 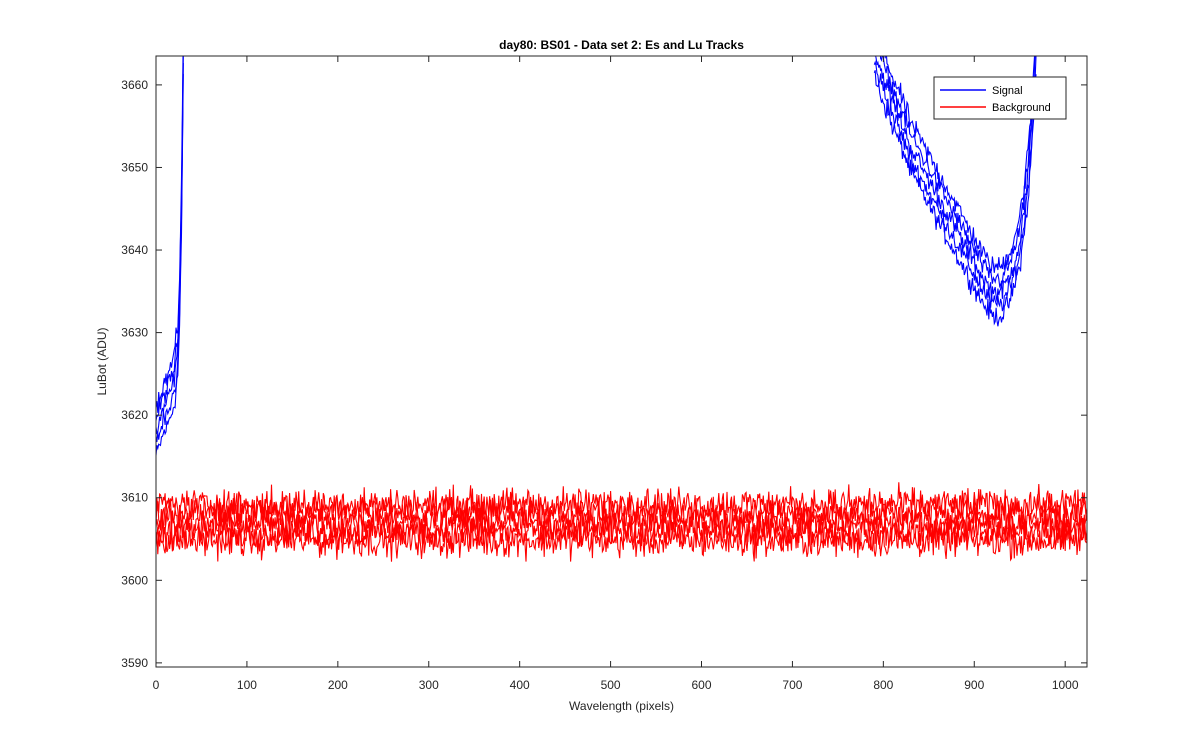 I want to click on x-axis-title: Wavelength (pixels), so click(x=621, y=706).